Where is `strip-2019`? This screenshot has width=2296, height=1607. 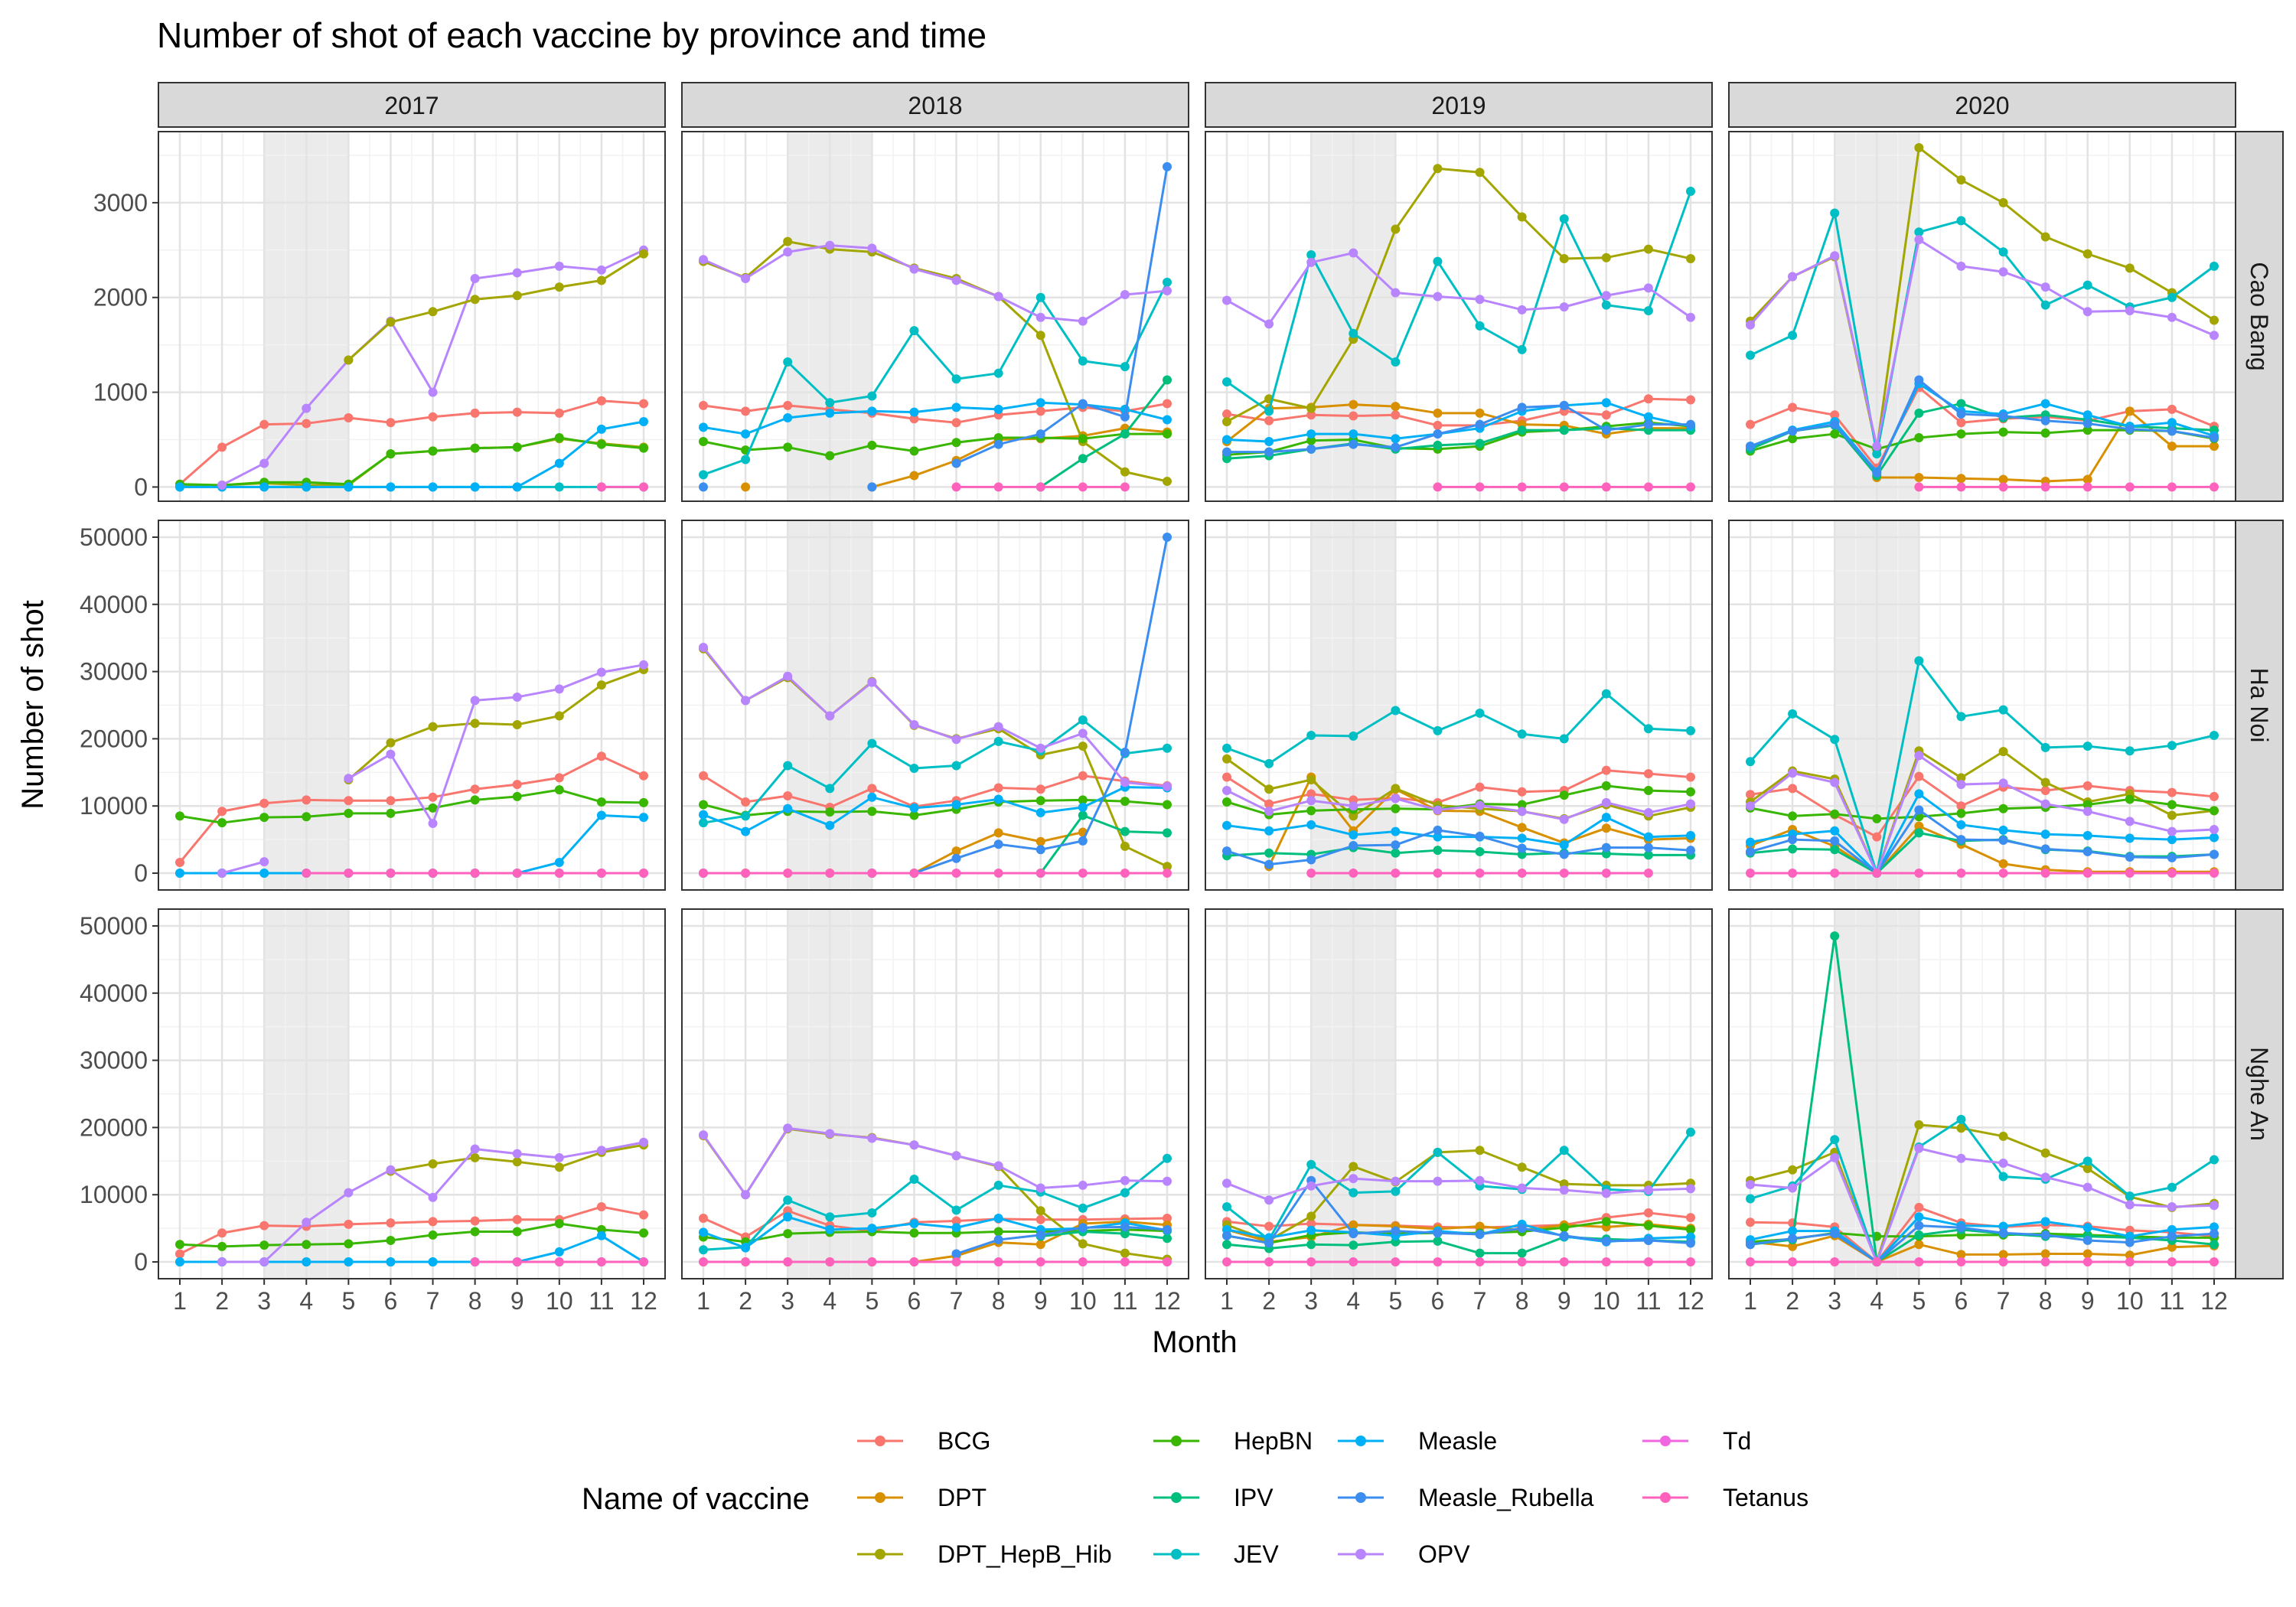 strip-2019 is located at coordinates (1459, 105).